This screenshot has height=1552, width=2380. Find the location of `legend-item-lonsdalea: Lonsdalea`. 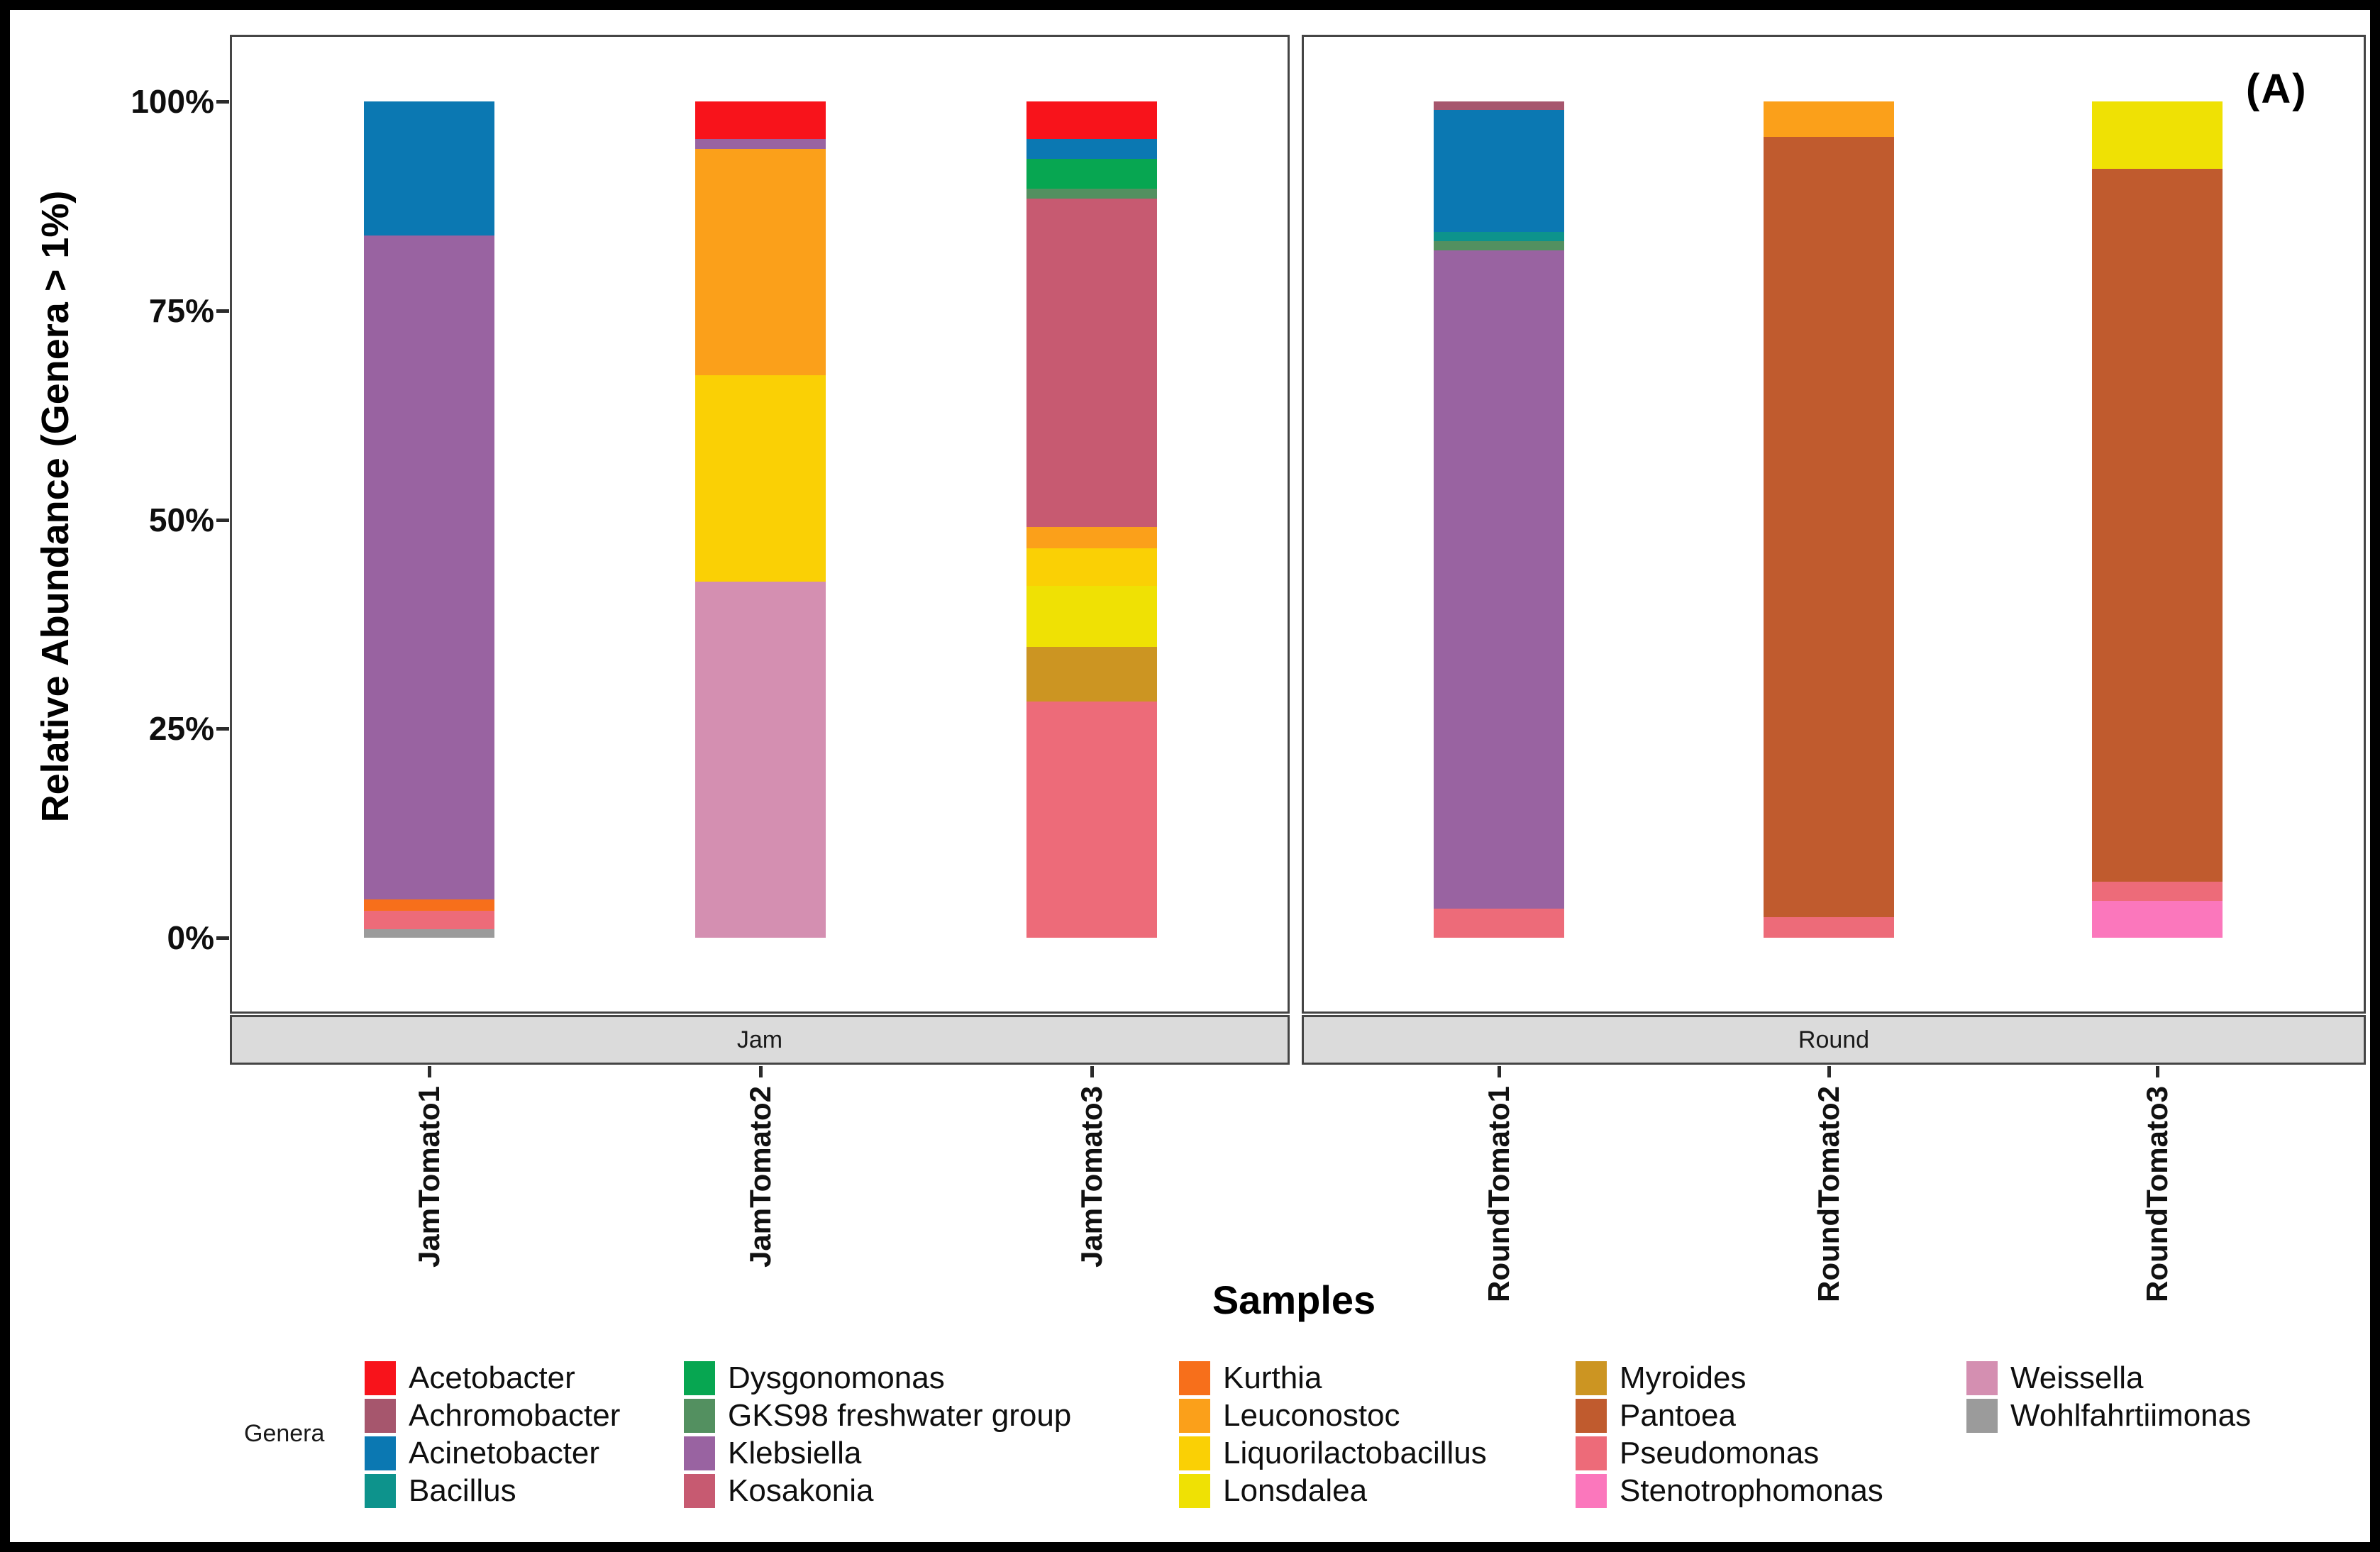

legend-item-lonsdalea: Lonsdalea is located at coordinates (1274, 1491).